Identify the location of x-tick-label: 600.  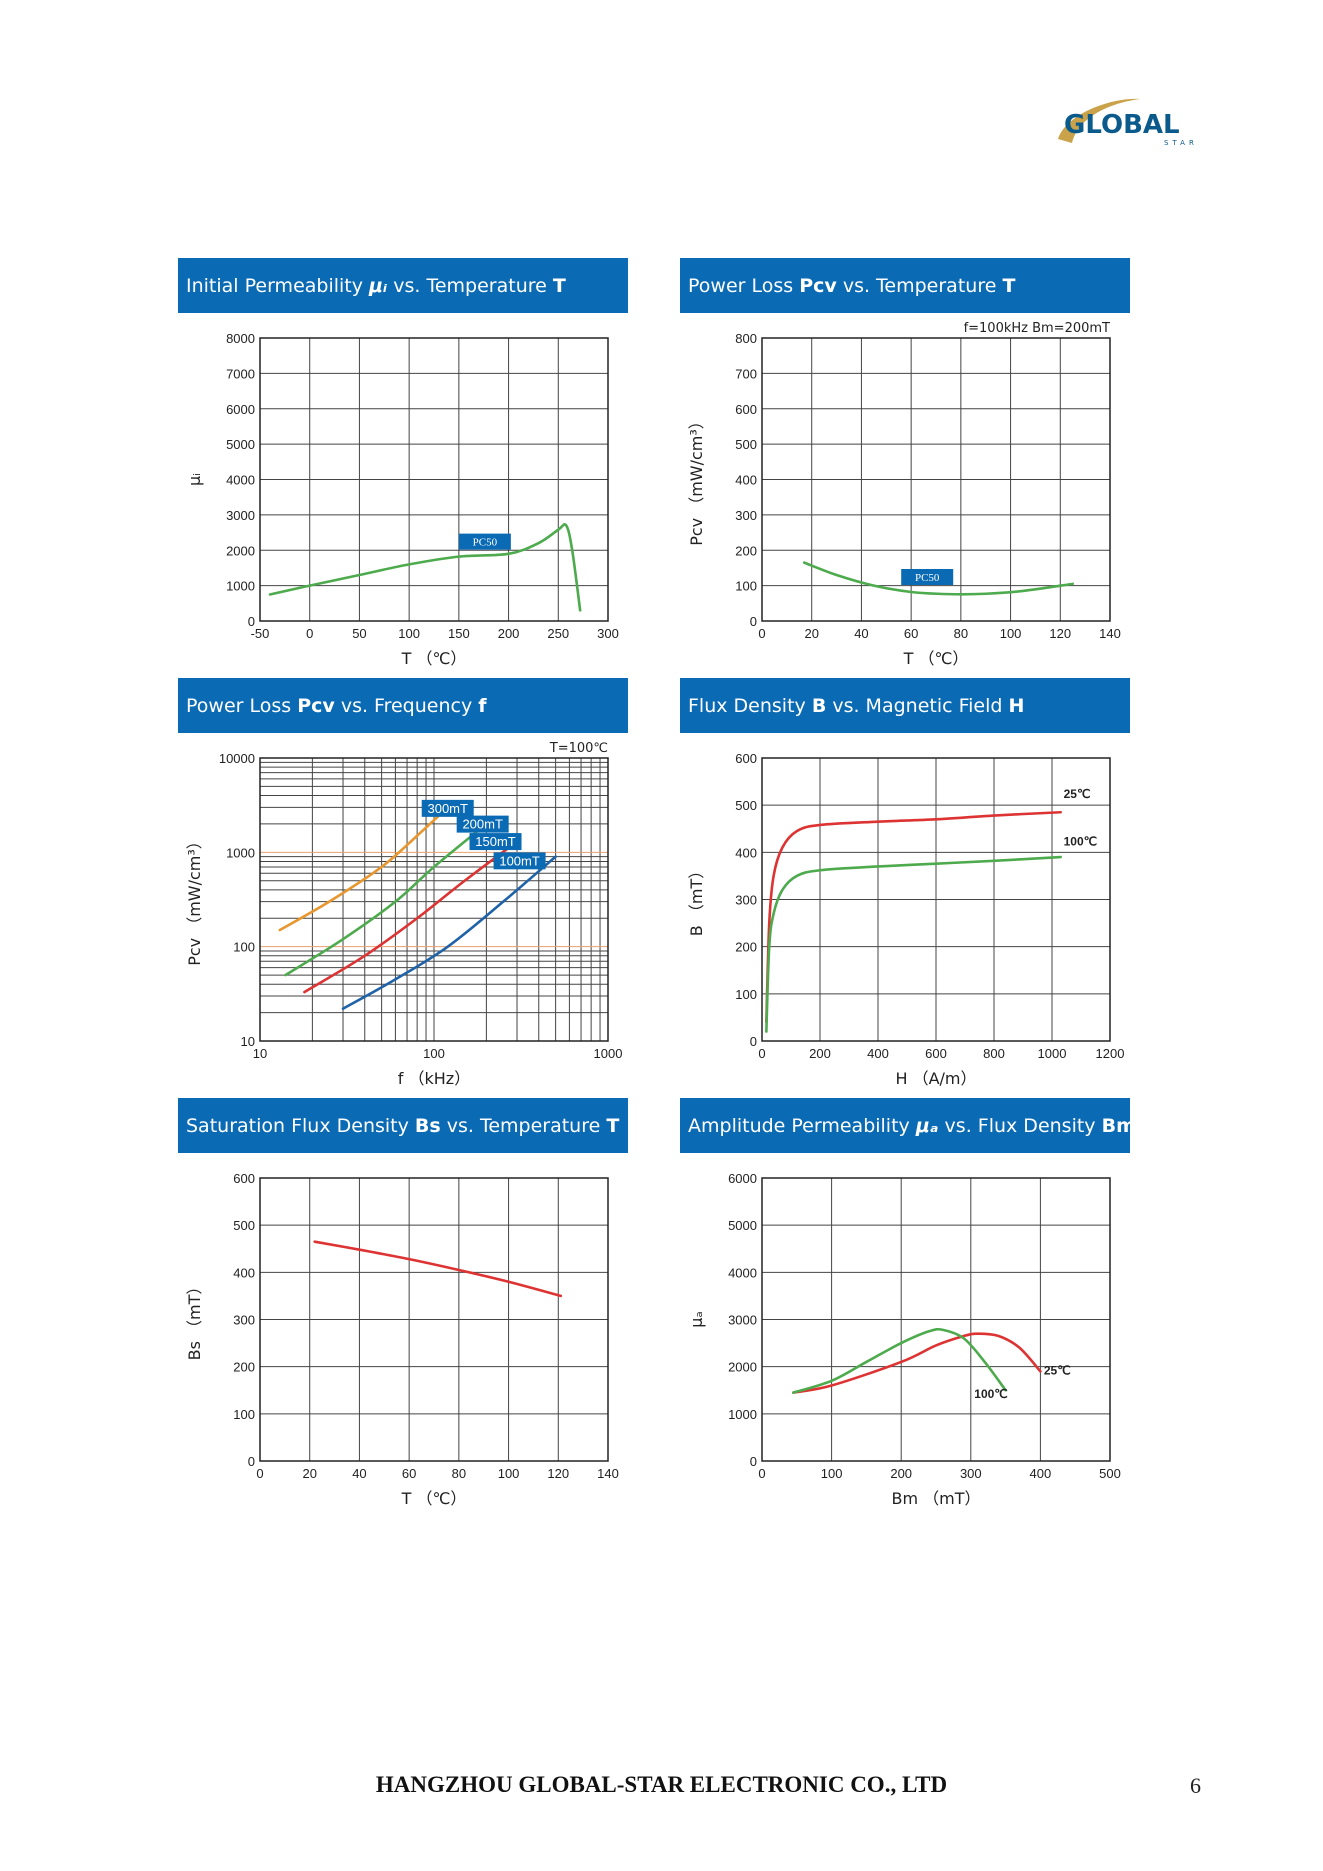
(936, 1053).